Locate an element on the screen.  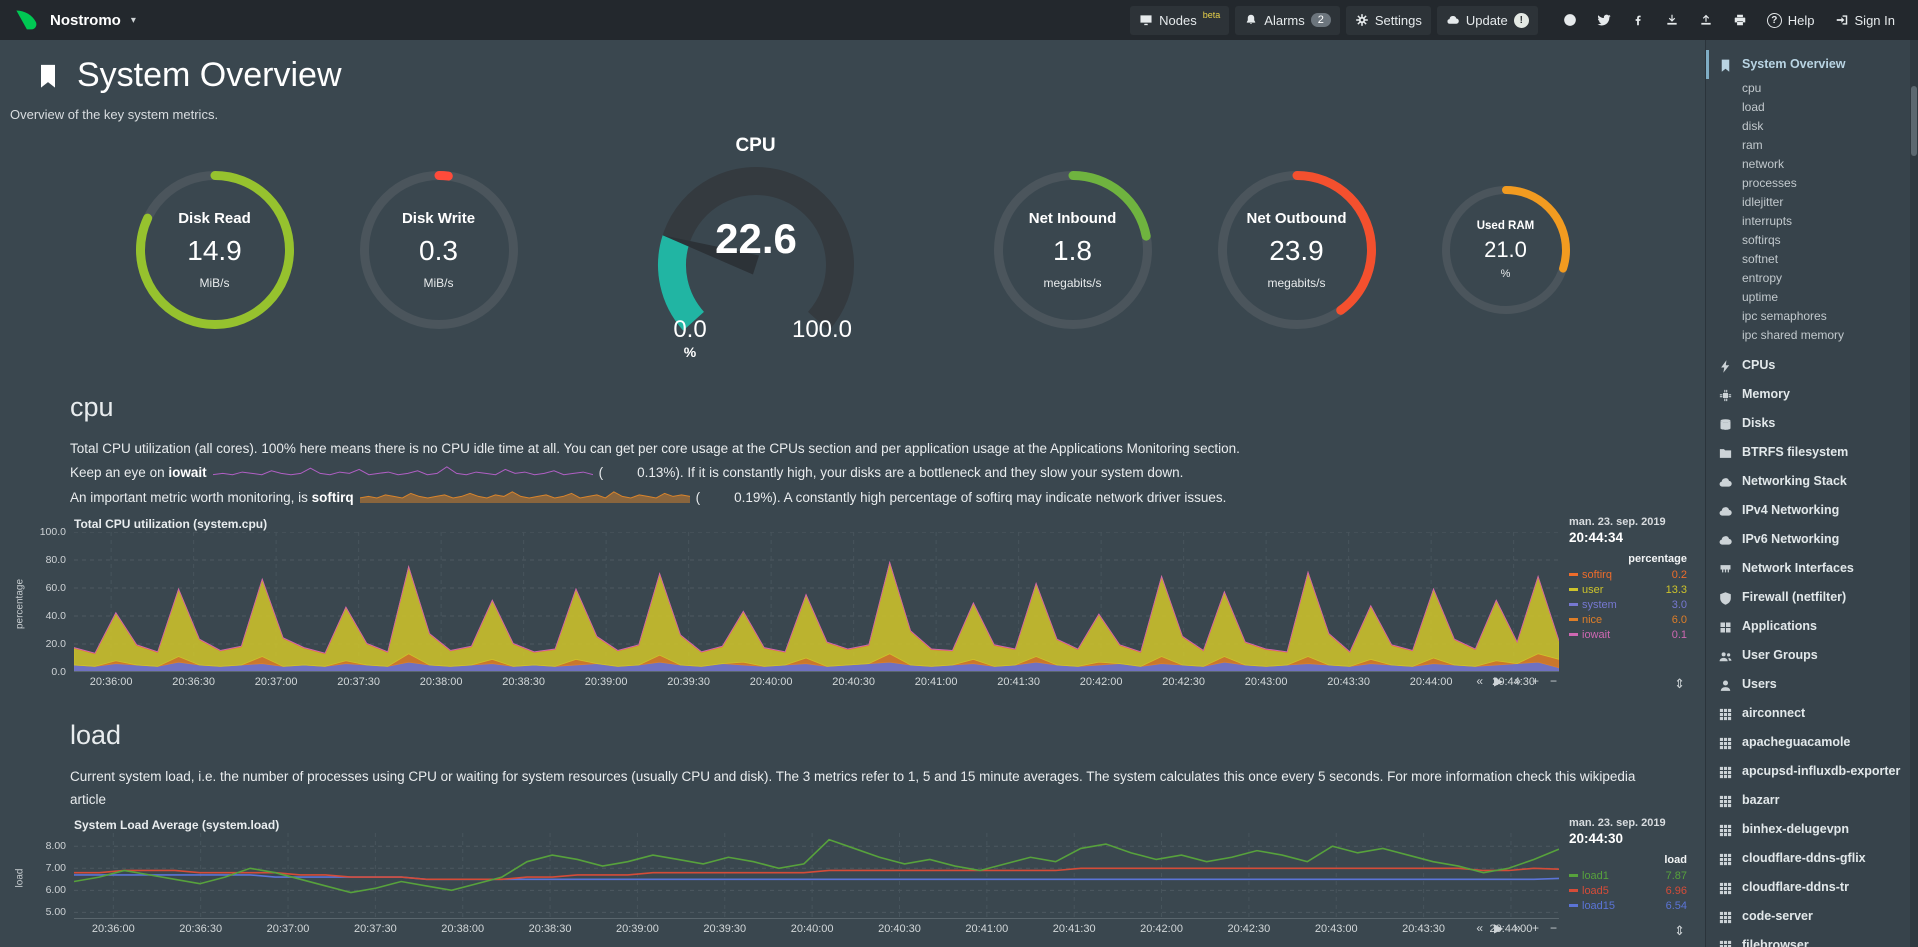
sidebar-item-label: airconnect is located at coordinates (1774, 713).